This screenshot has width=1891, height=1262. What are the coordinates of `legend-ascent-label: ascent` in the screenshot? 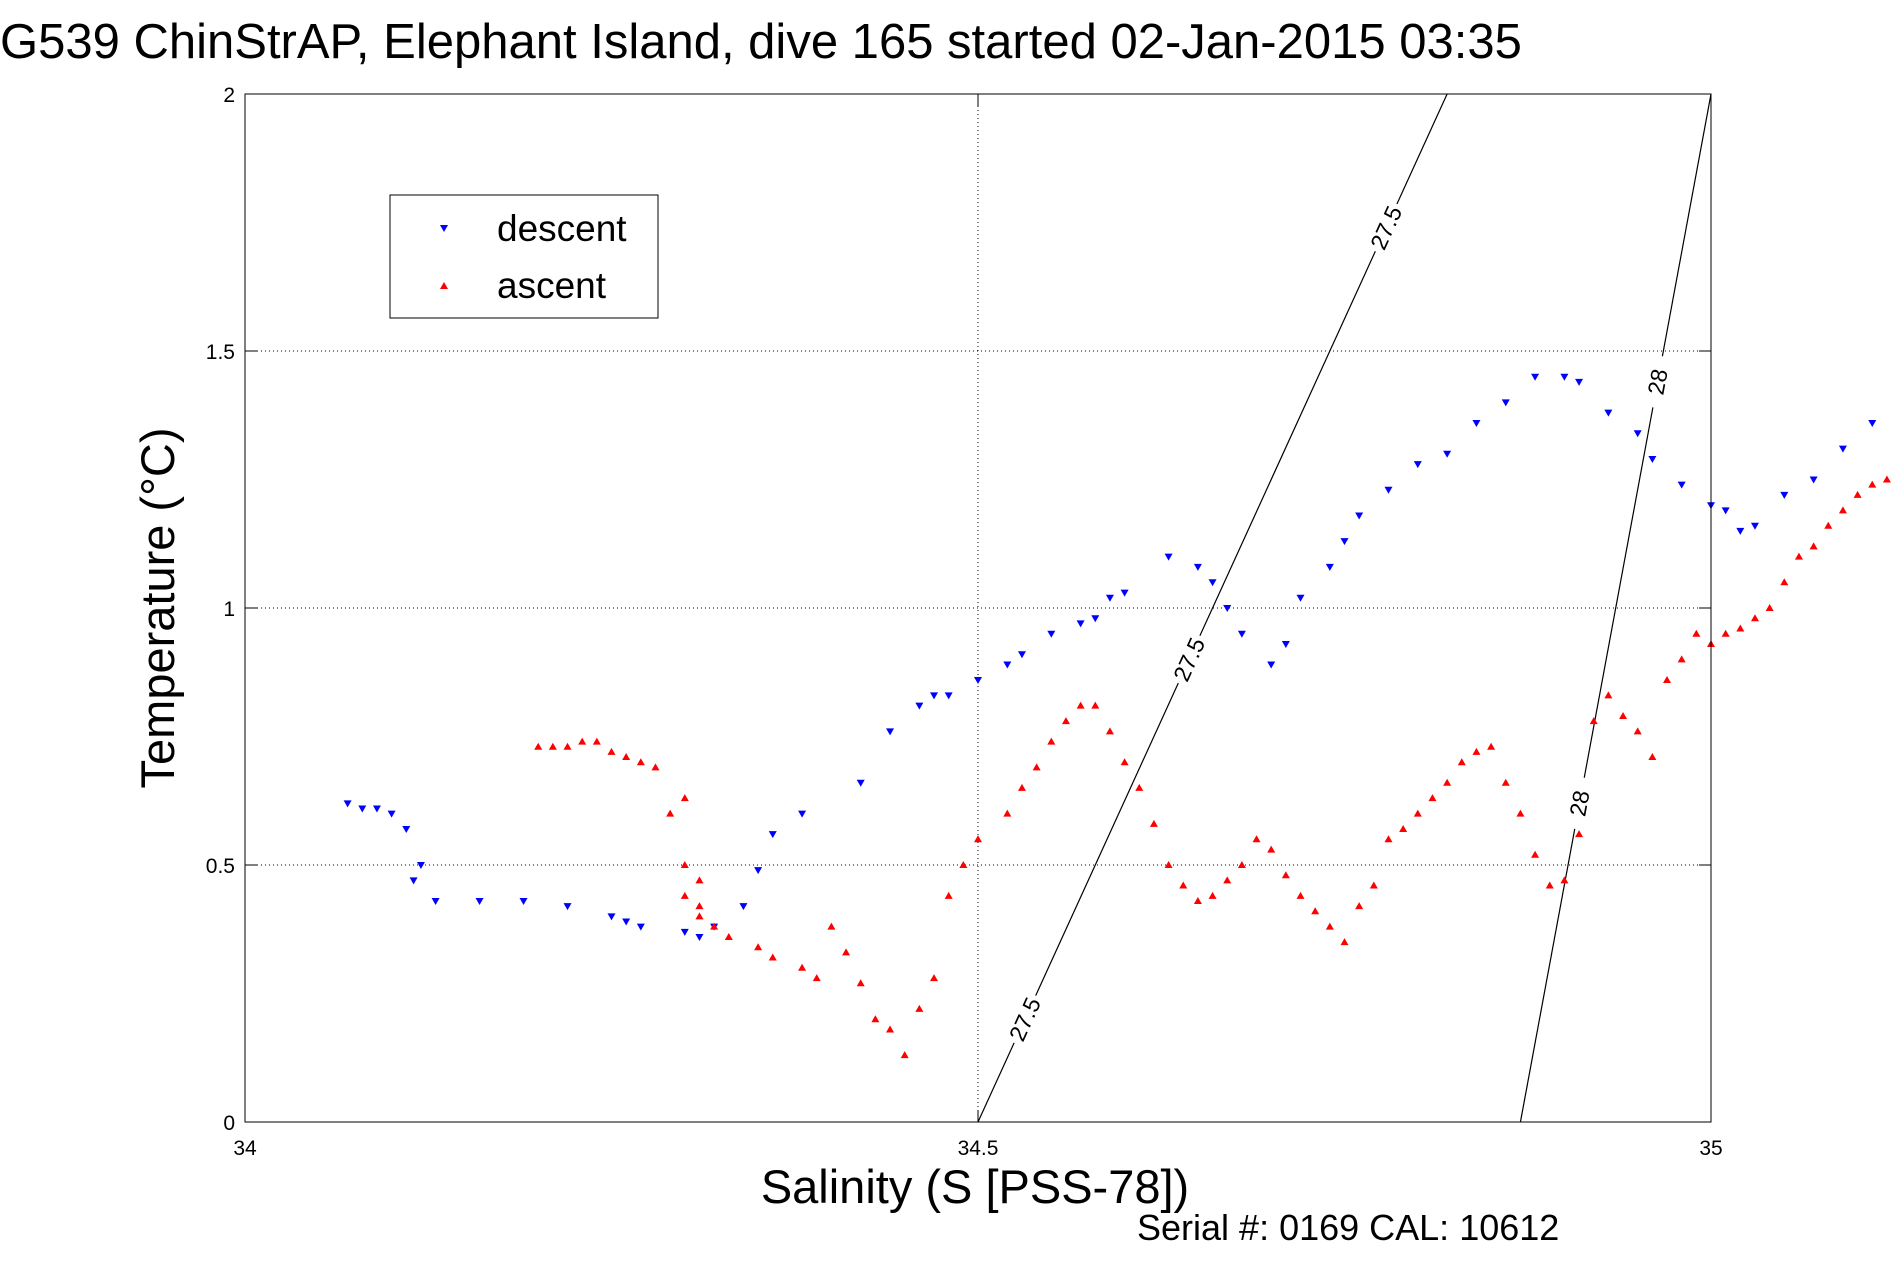 It's located at (552, 285).